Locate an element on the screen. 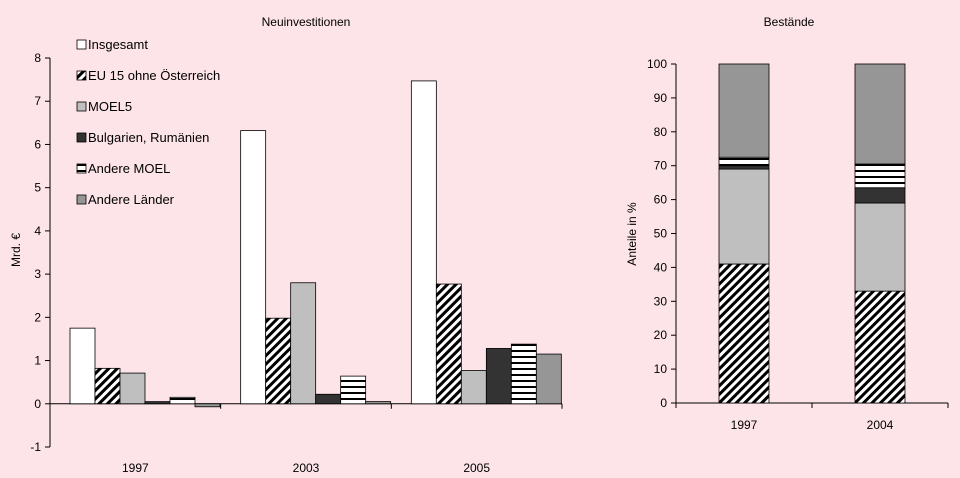  right-chart-title: Bestände is located at coordinates (789, 22).